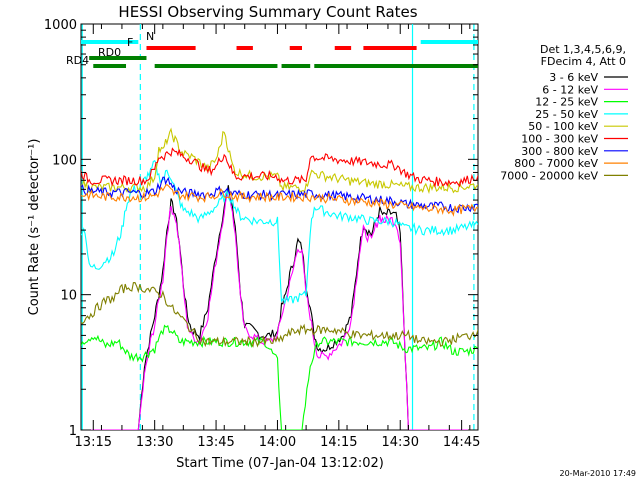 The image size is (640, 480). What do you see at coordinates (68, 296) in the screenshot?
I see `y-tick-label: 10` at bounding box center [68, 296].